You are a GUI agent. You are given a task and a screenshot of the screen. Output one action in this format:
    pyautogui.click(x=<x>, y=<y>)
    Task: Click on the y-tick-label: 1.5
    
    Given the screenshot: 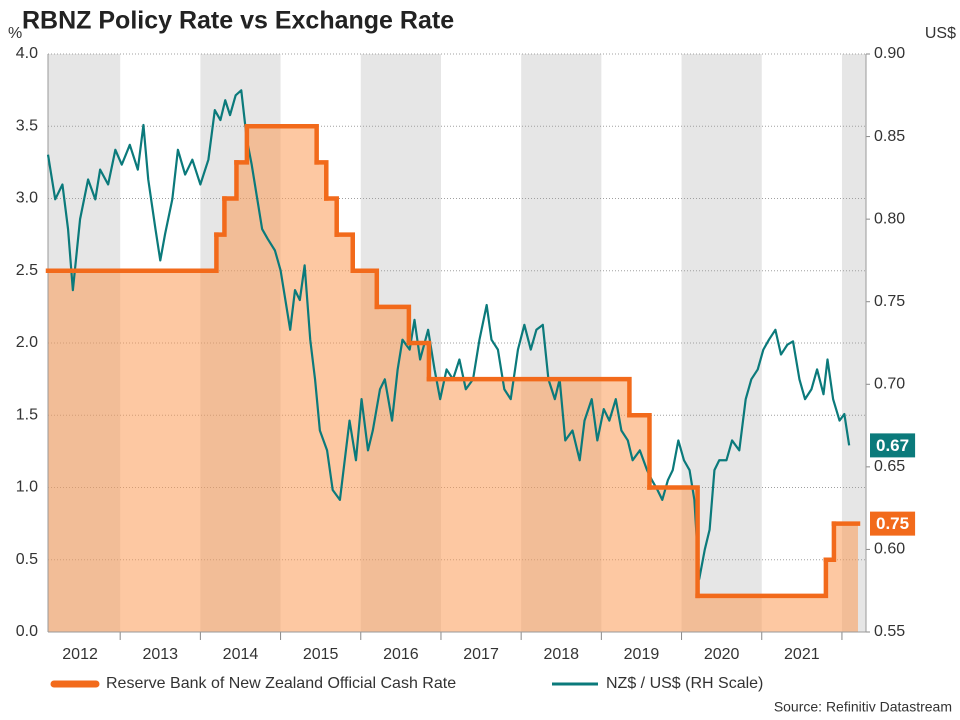 What is the action you would take?
    pyautogui.click(x=27, y=414)
    